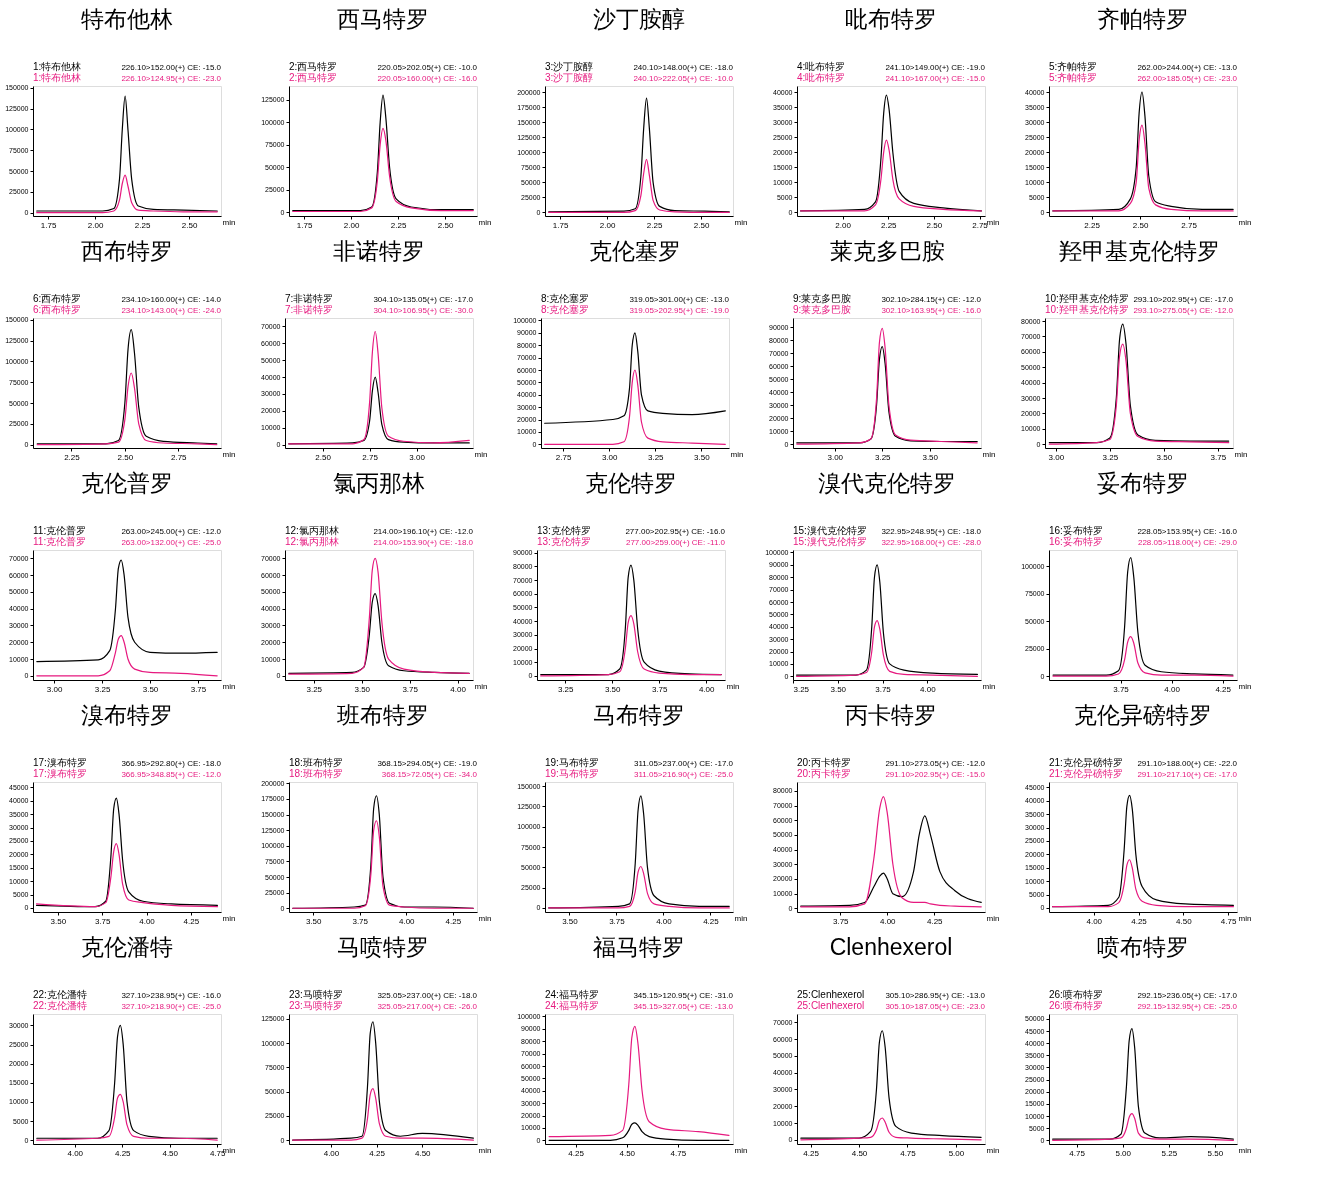  I want to click on chart-title: 妥布特罗, so click(1143, 483).